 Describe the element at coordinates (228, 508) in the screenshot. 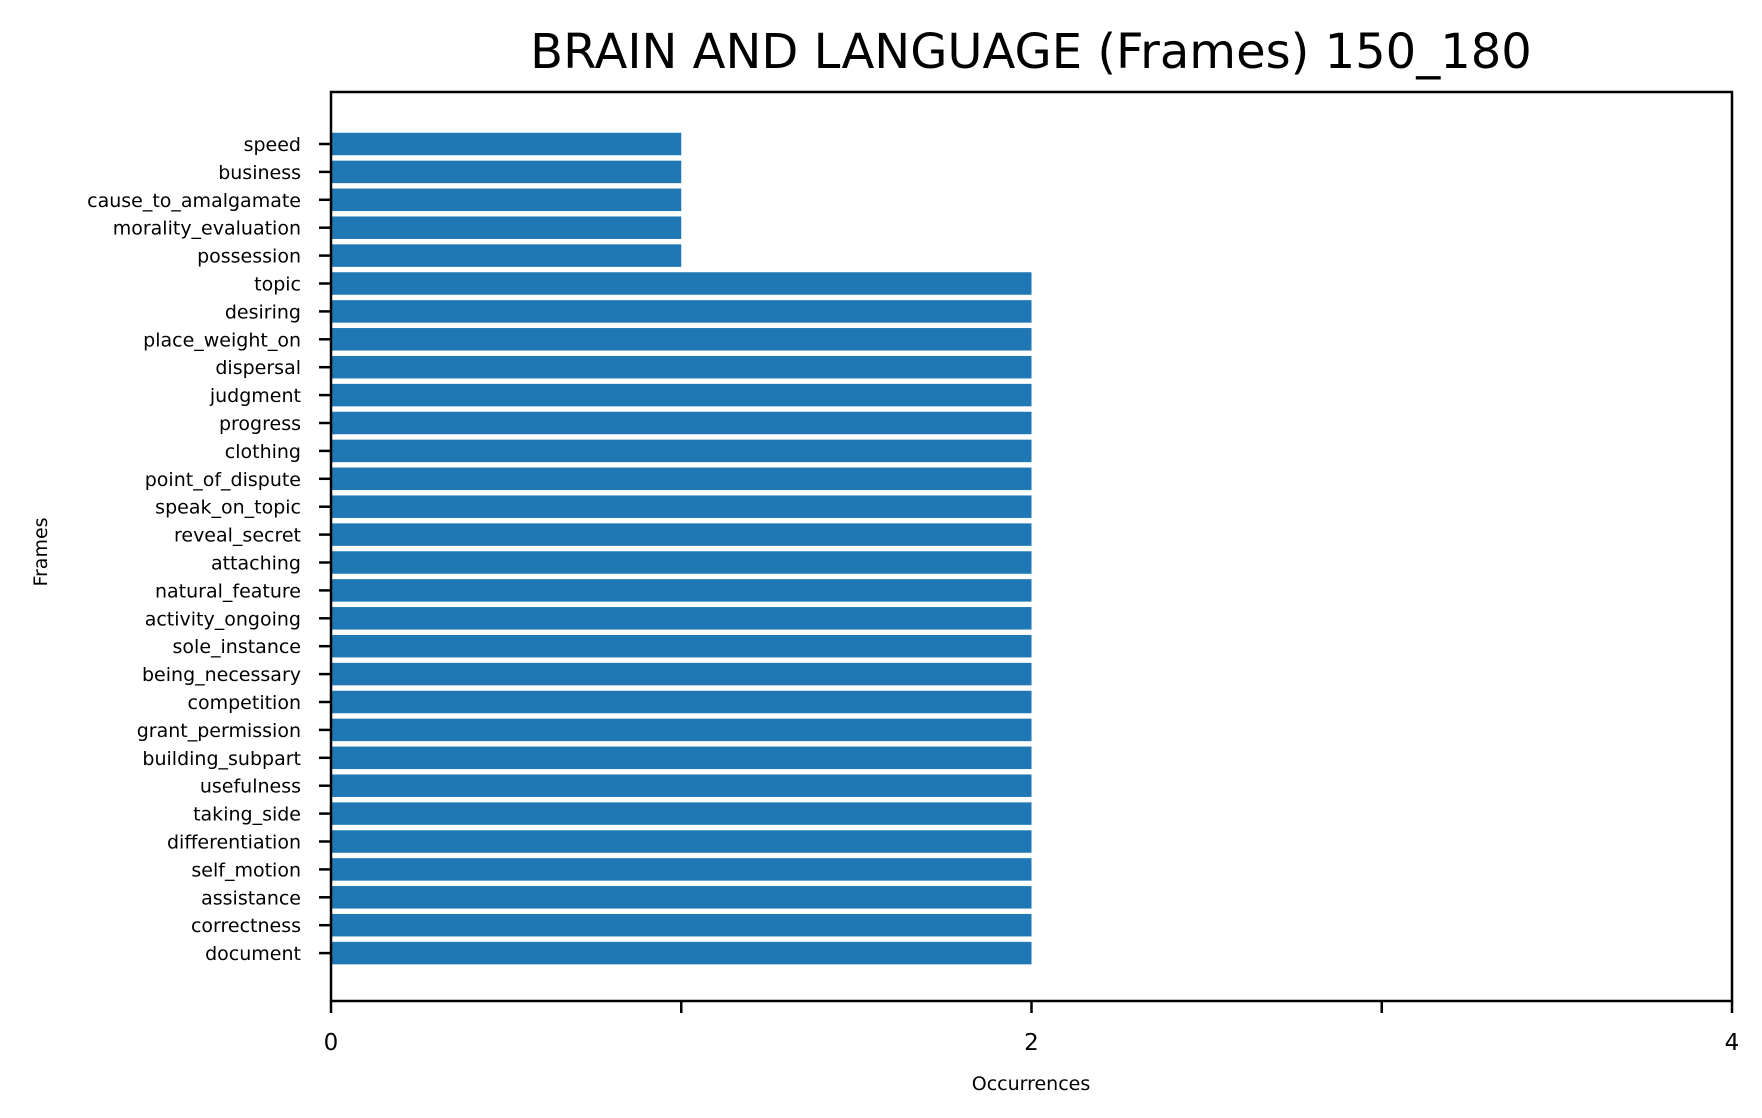

I see `y-tick-label: speak_on_topic` at that location.